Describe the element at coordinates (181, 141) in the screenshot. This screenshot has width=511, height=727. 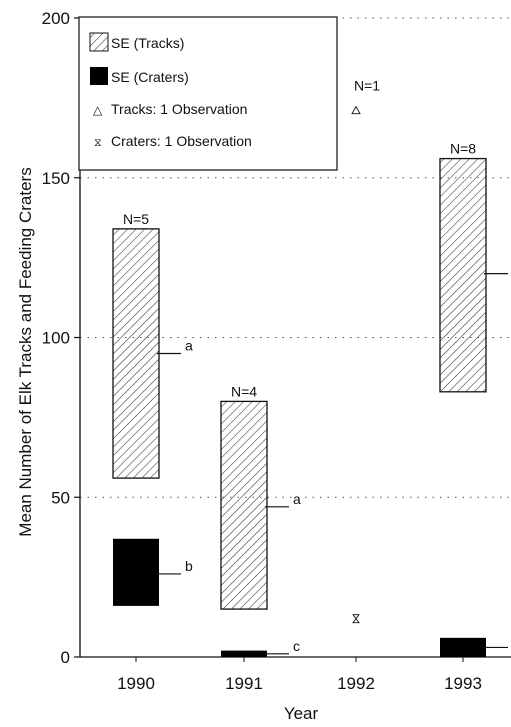
I see `legend-label-crater-single: Craters: 1 Observation` at that location.